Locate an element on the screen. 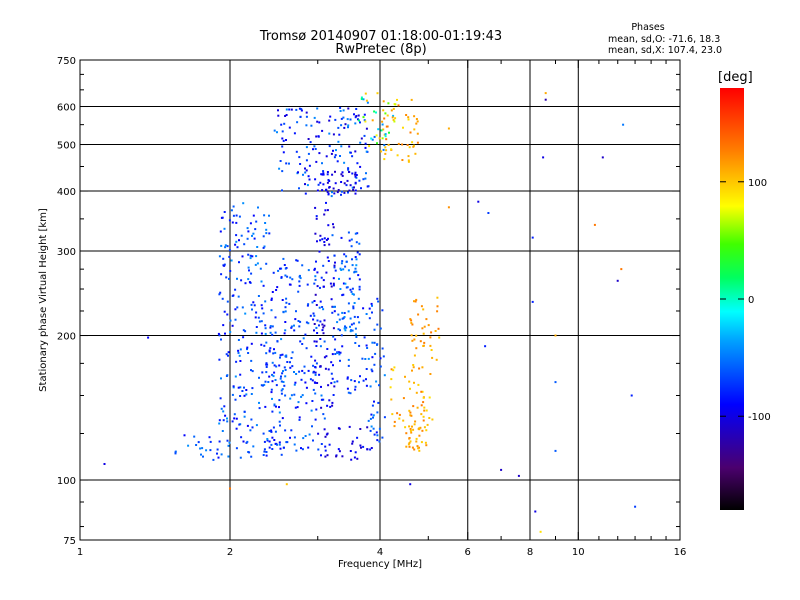 This screenshot has width=800, height=600. colorbar-tick-label: 0 is located at coordinates (751, 300).